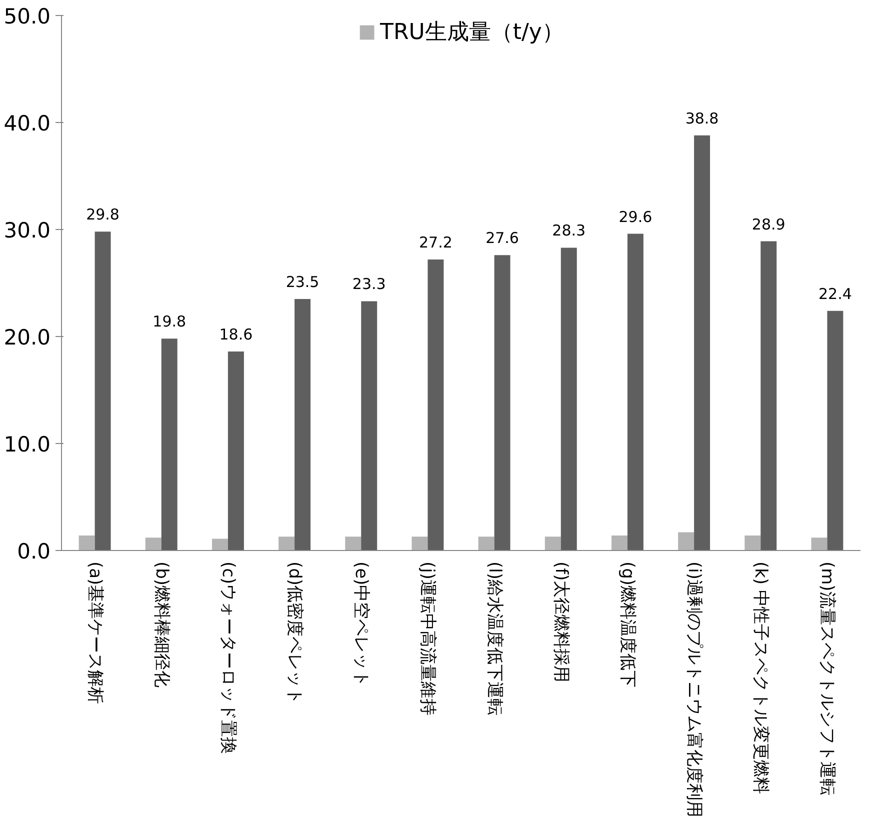 The image size is (887, 826). Describe the element at coordinates (34, 552) in the screenshot. I see `text: 0.0` at that location.